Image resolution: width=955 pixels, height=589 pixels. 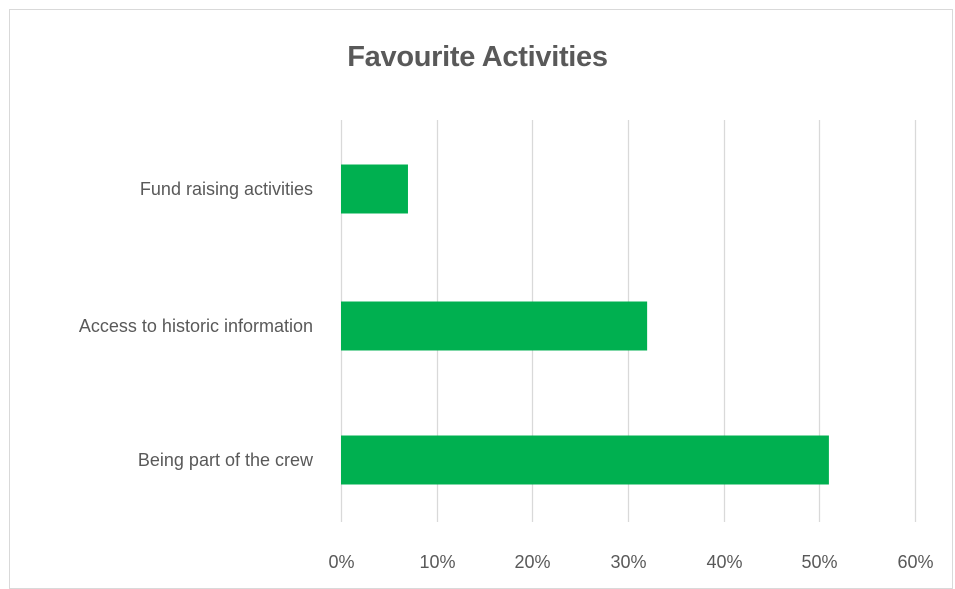 What do you see at coordinates (532, 562) in the screenshot?
I see `x-tick-label: 20%` at bounding box center [532, 562].